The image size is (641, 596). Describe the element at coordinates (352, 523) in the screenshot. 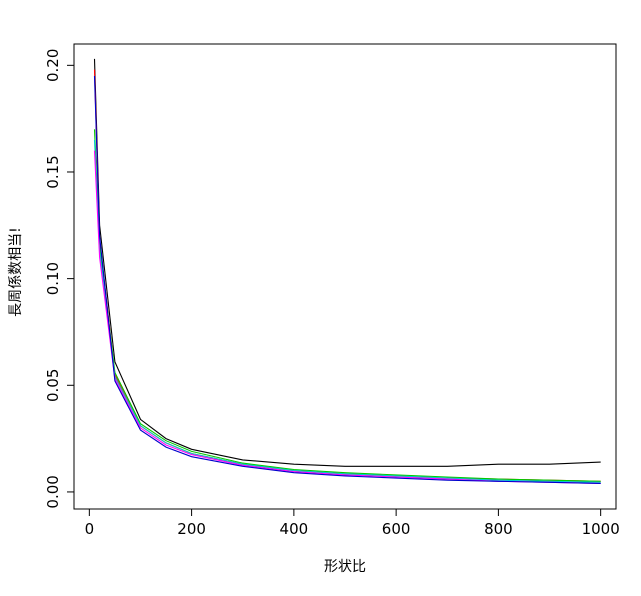

I see `x-axis: 0 200 400 600 800 1000` at that location.